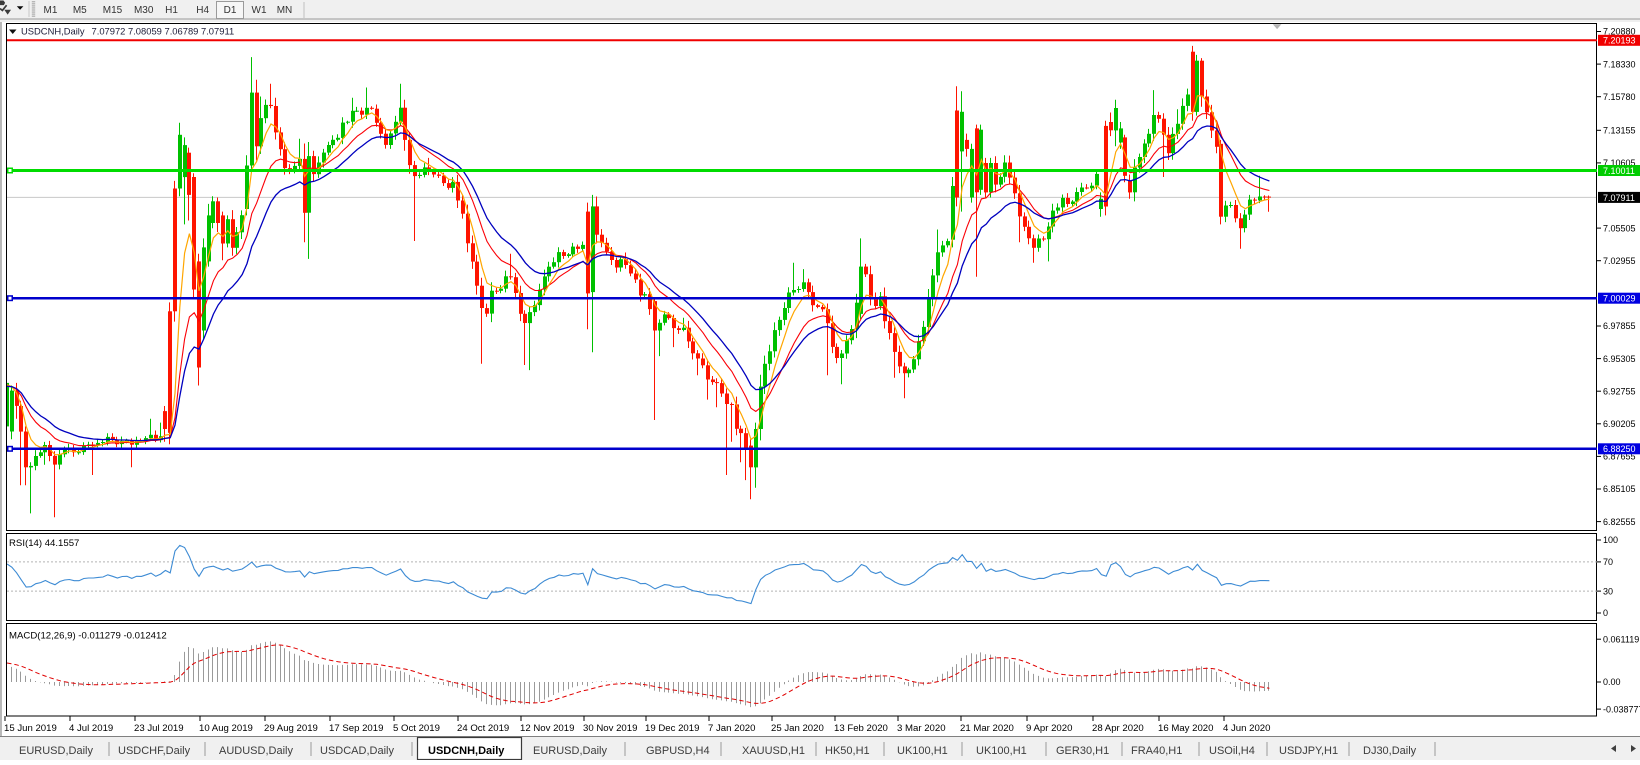 The height and width of the screenshot is (765, 1640). Describe the element at coordinates (1612, 682) in the screenshot. I see `svg-text: 0.00` at that location.